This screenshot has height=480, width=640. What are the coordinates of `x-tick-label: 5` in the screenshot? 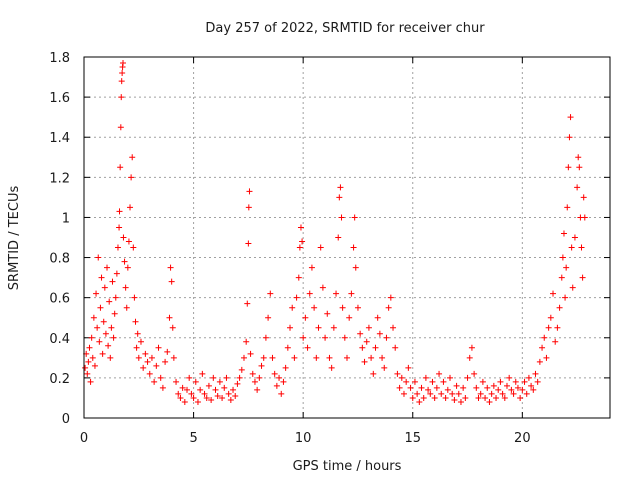 It's located at (193, 438).